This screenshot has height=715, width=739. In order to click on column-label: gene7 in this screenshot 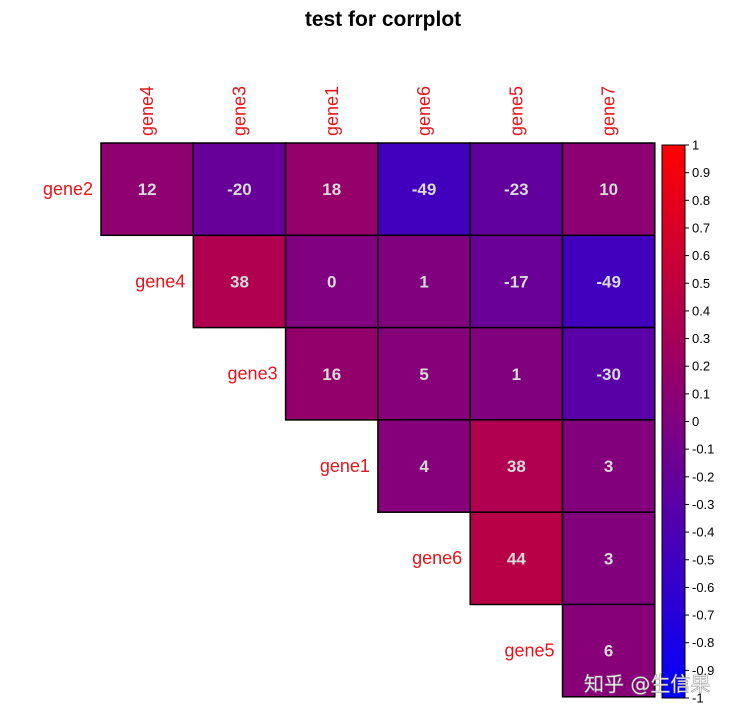, I will do `click(609, 111)`.